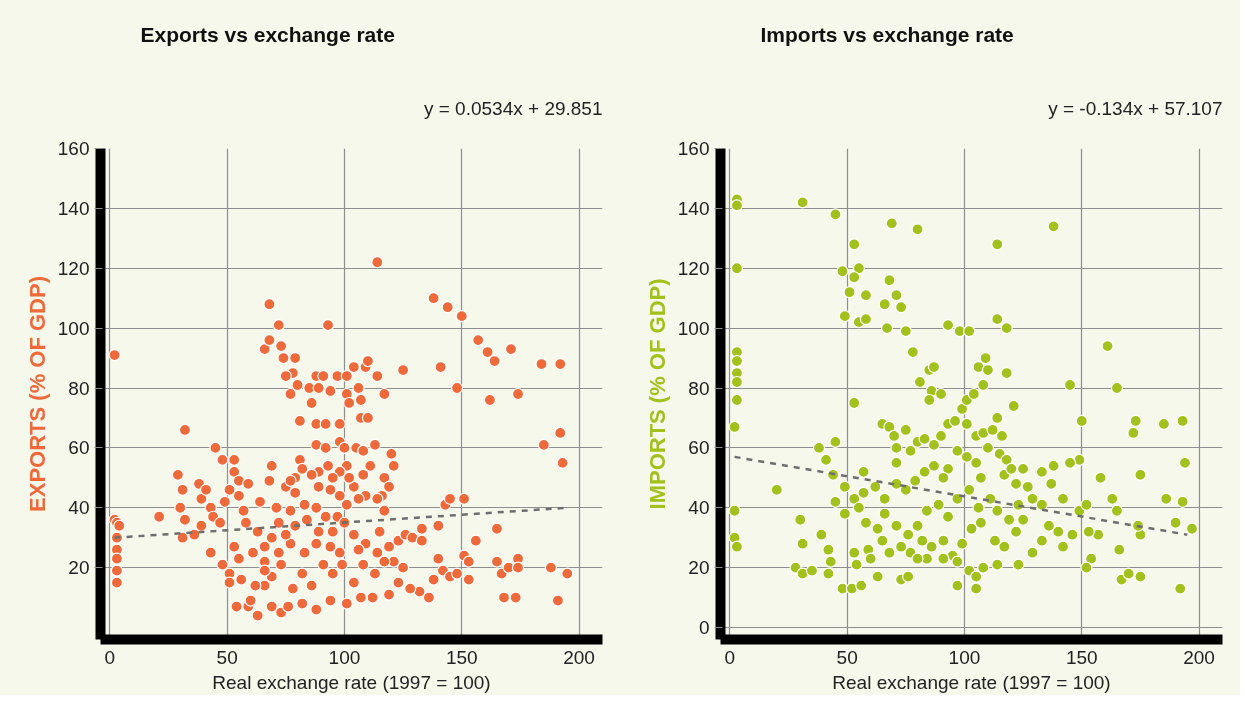 The height and width of the screenshot is (701, 1245). What do you see at coordinates (657, 394) in the screenshot?
I see `y-axis-title: IMPORTS (% OF GDP)` at bounding box center [657, 394].